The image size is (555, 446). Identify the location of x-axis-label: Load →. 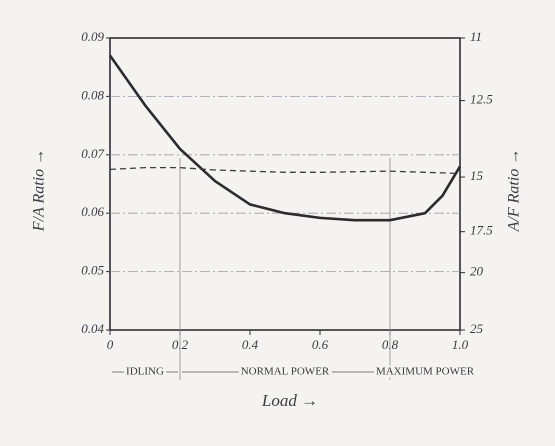
(289, 400).